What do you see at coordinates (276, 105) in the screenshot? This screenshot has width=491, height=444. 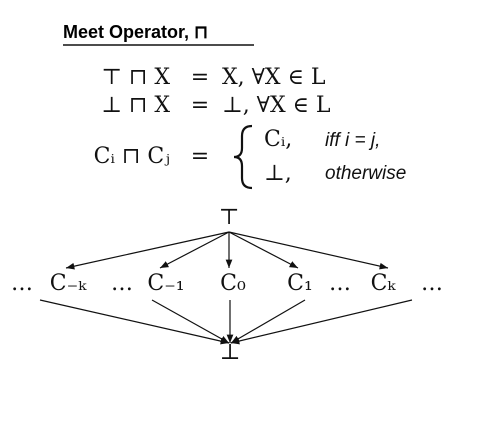 I see `eq-rhs: ⊥, ∀X ∈ L` at bounding box center [276, 105].